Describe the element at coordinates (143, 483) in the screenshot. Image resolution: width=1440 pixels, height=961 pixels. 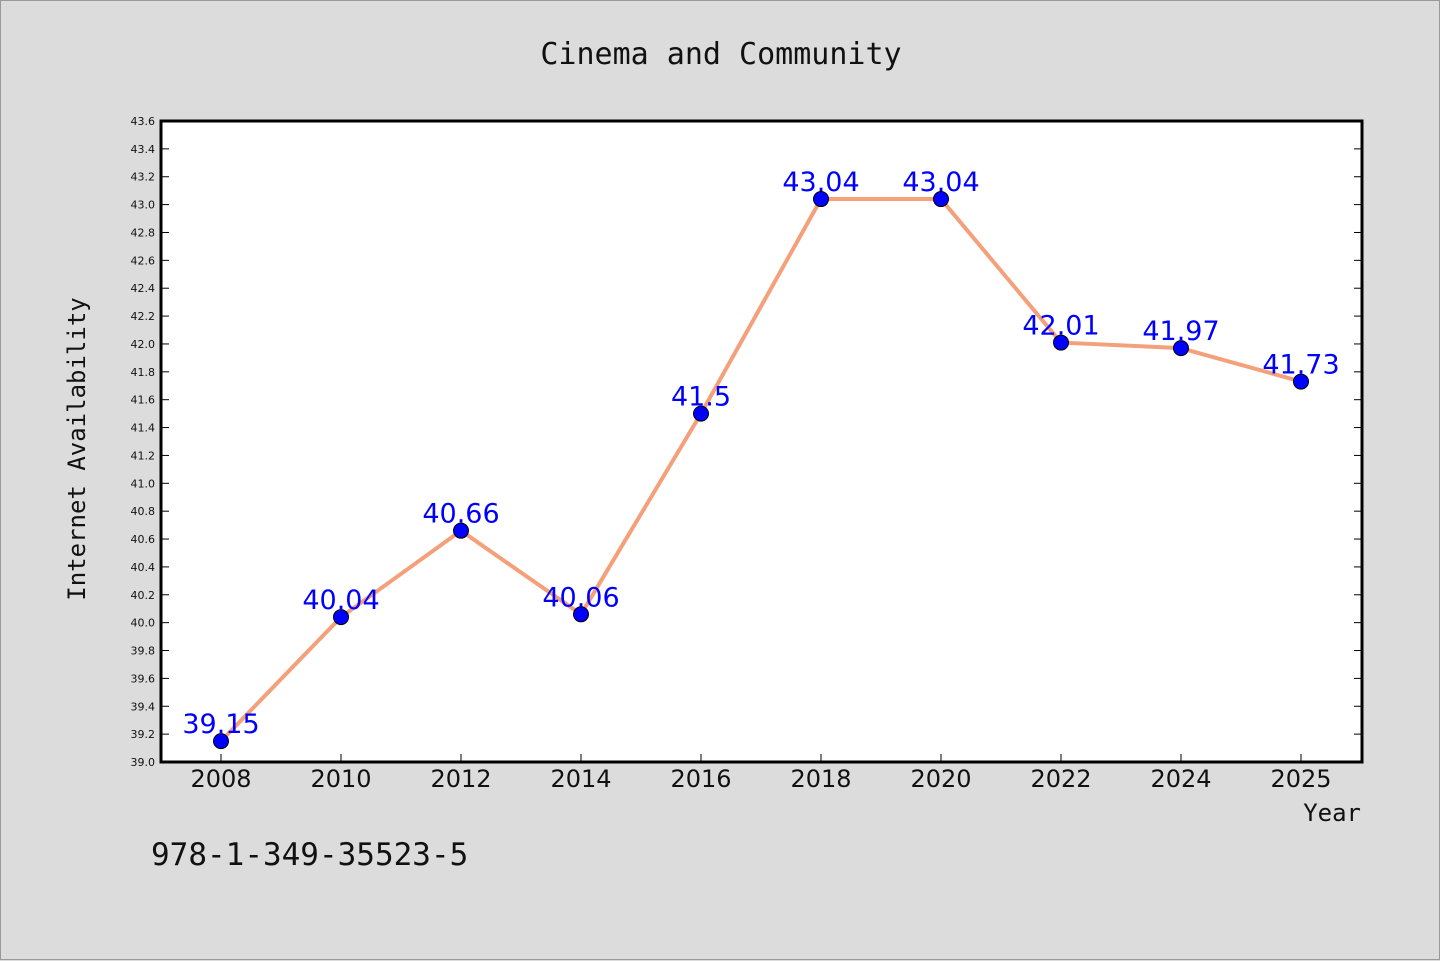
I see `y-tick-label: 41.0` at that location.